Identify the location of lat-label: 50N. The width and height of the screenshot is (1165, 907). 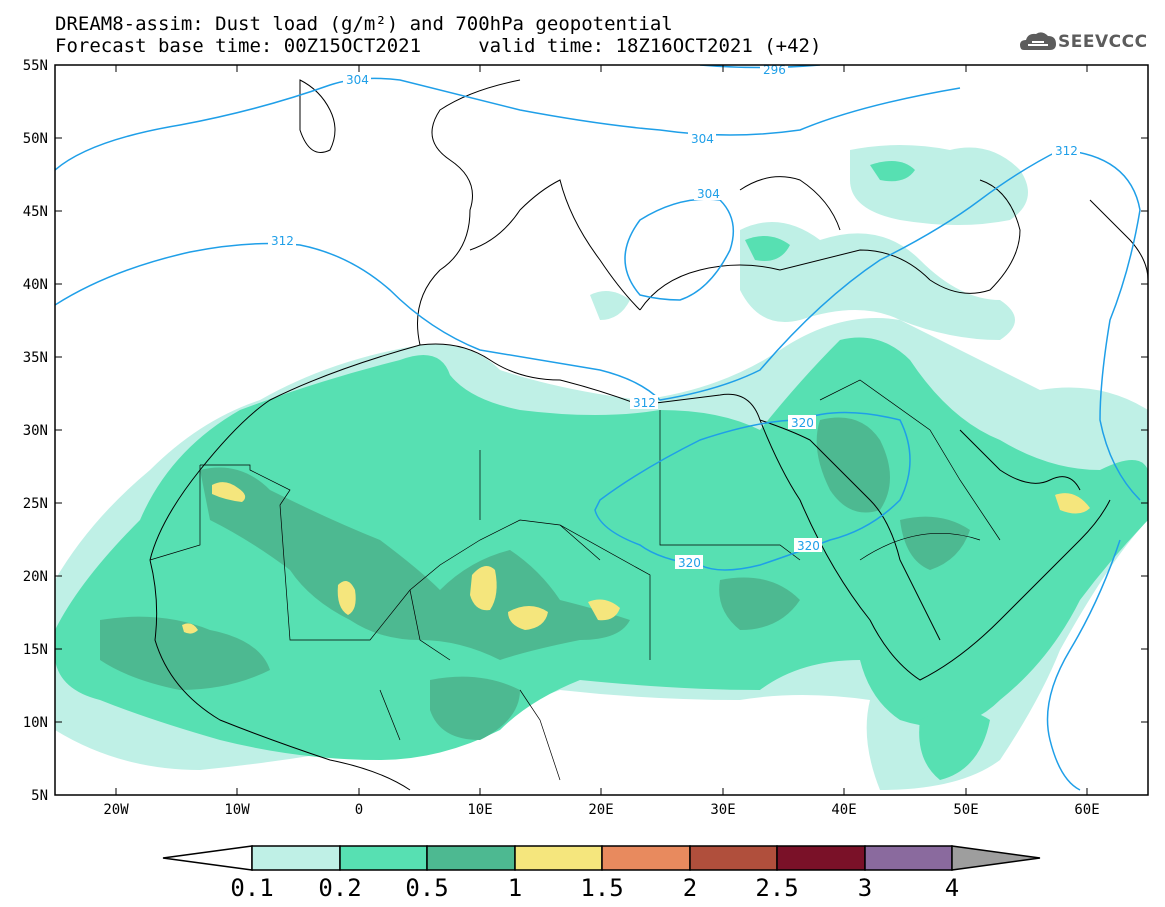
(35, 139).